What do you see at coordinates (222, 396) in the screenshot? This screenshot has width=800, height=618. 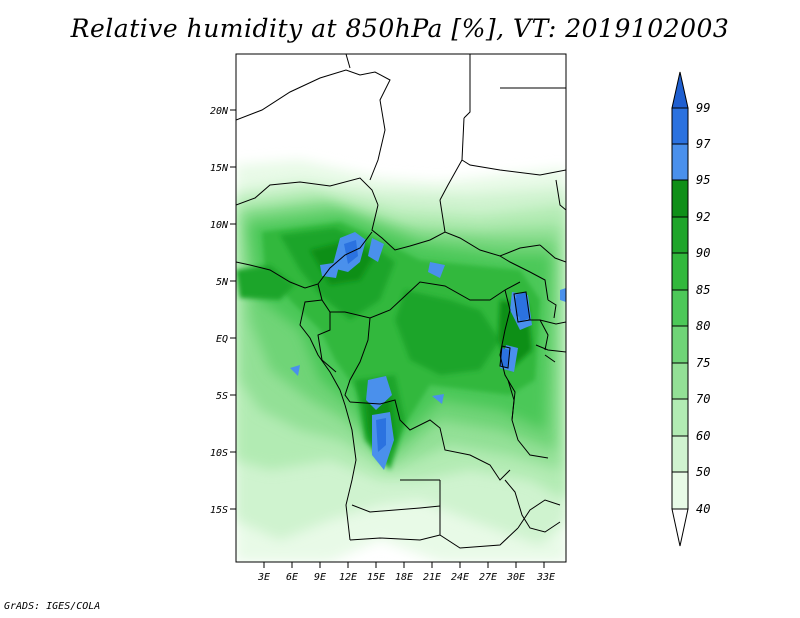 I see `lat-label: 5S` at bounding box center [222, 396].